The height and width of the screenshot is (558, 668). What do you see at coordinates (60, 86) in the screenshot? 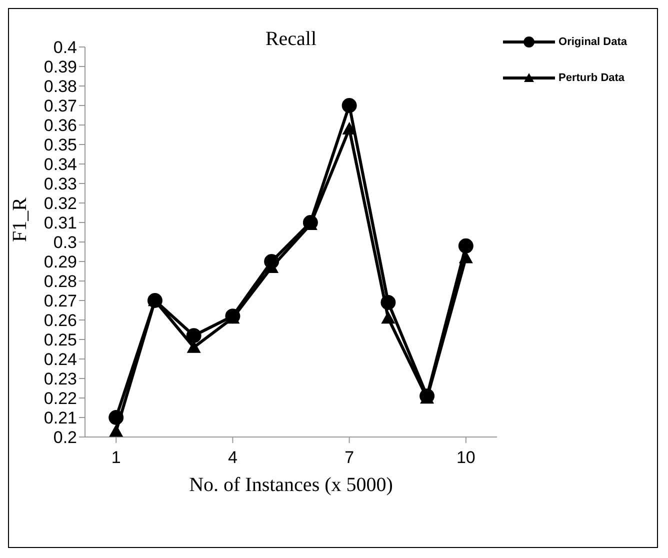
I see `y-tick-label: 0.38` at bounding box center [60, 86].